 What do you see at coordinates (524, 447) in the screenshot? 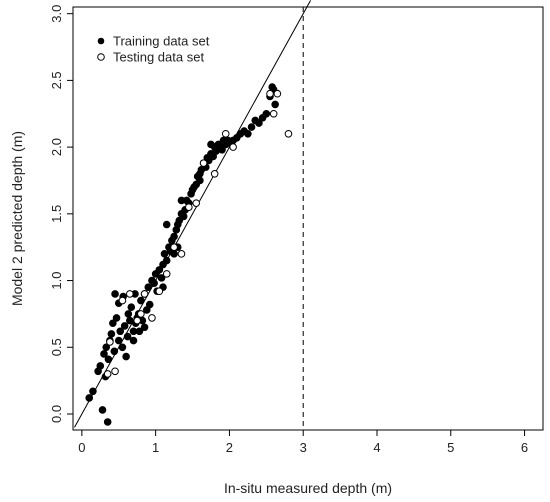
I see `x-tick-label-6: 6` at bounding box center [524, 447].